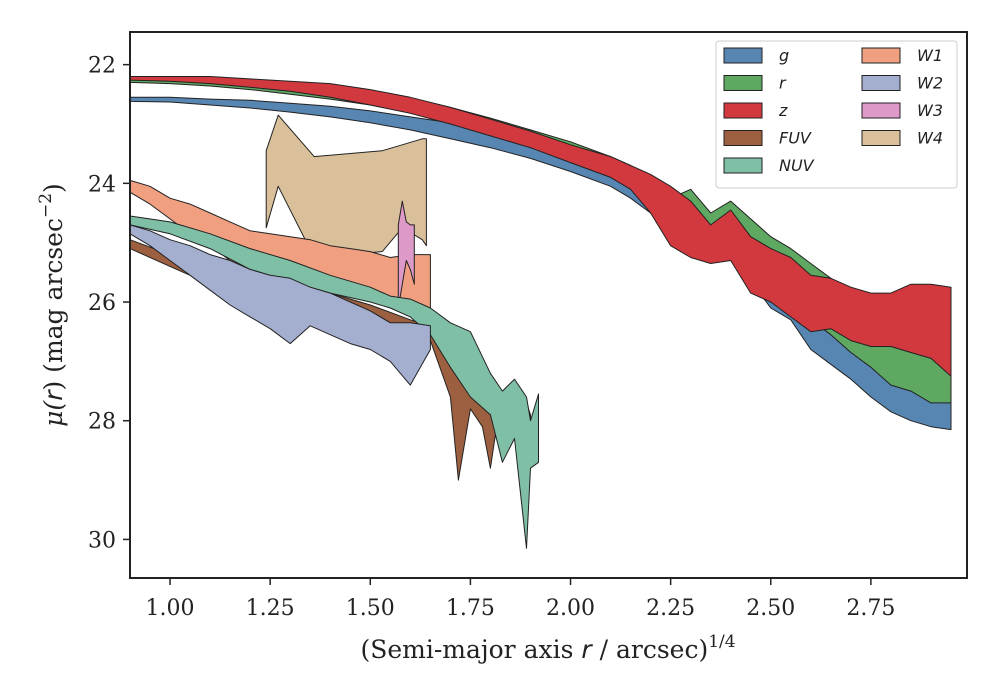  I want to click on legend-label-w3: W3, so click(930, 110).